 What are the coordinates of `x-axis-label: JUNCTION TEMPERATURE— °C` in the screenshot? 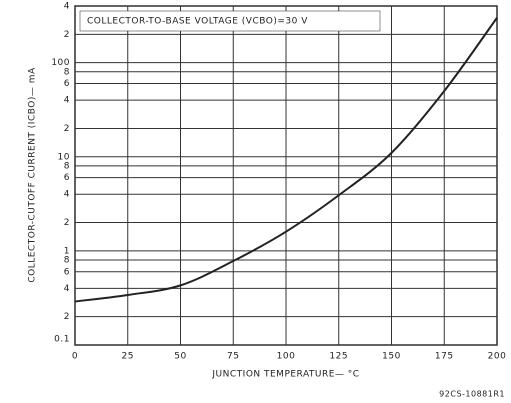 It's located at (285, 375).